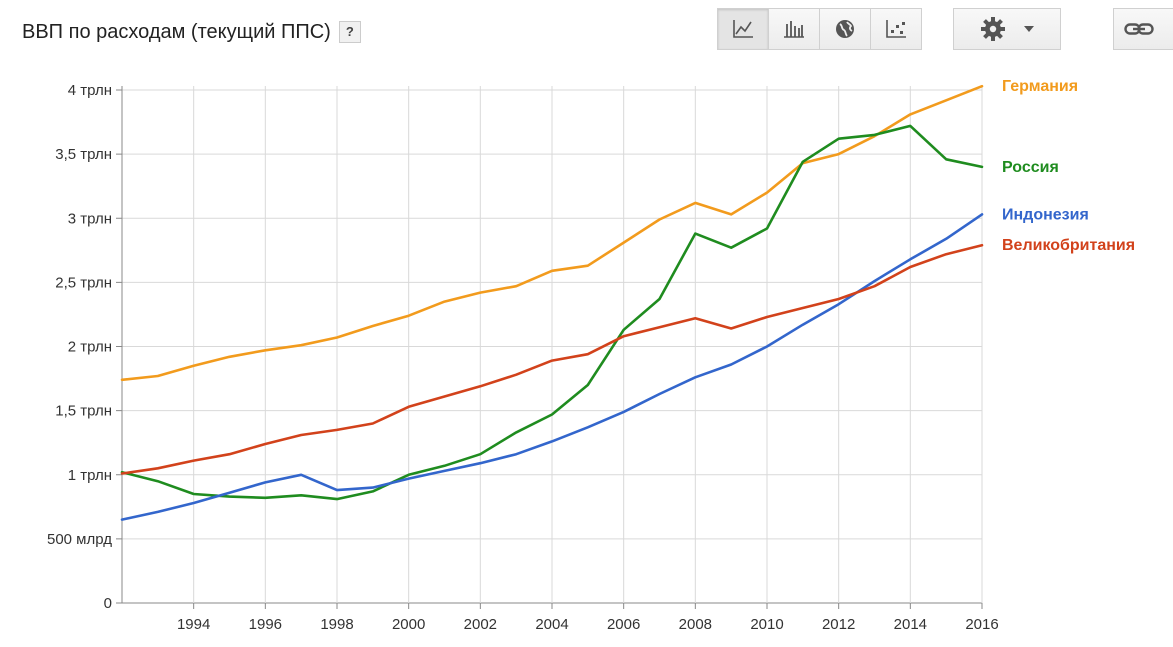 The height and width of the screenshot is (647, 1173). What do you see at coordinates (1029, 29) in the screenshot?
I see `caret-down-icon` at bounding box center [1029, 29].